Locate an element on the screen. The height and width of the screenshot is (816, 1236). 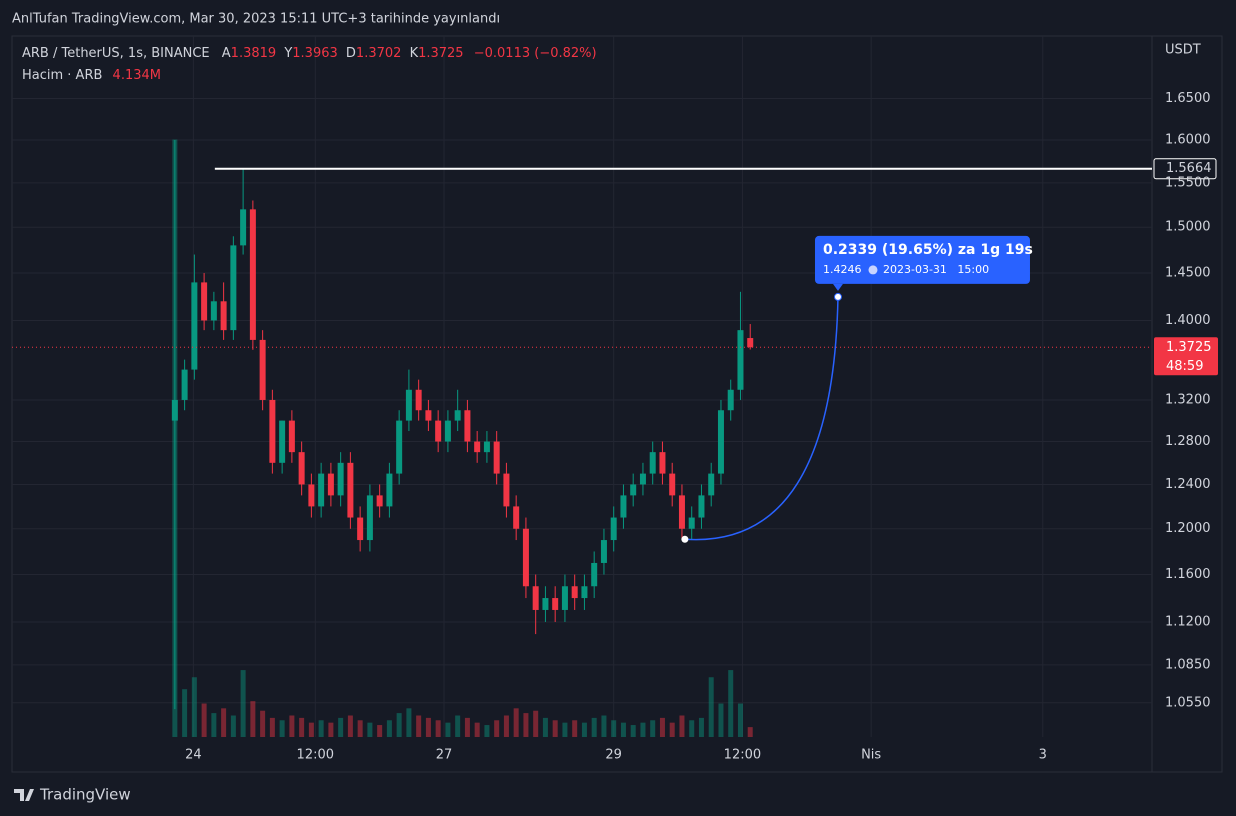
brand: TradingView is located at coordinates (72, 795).